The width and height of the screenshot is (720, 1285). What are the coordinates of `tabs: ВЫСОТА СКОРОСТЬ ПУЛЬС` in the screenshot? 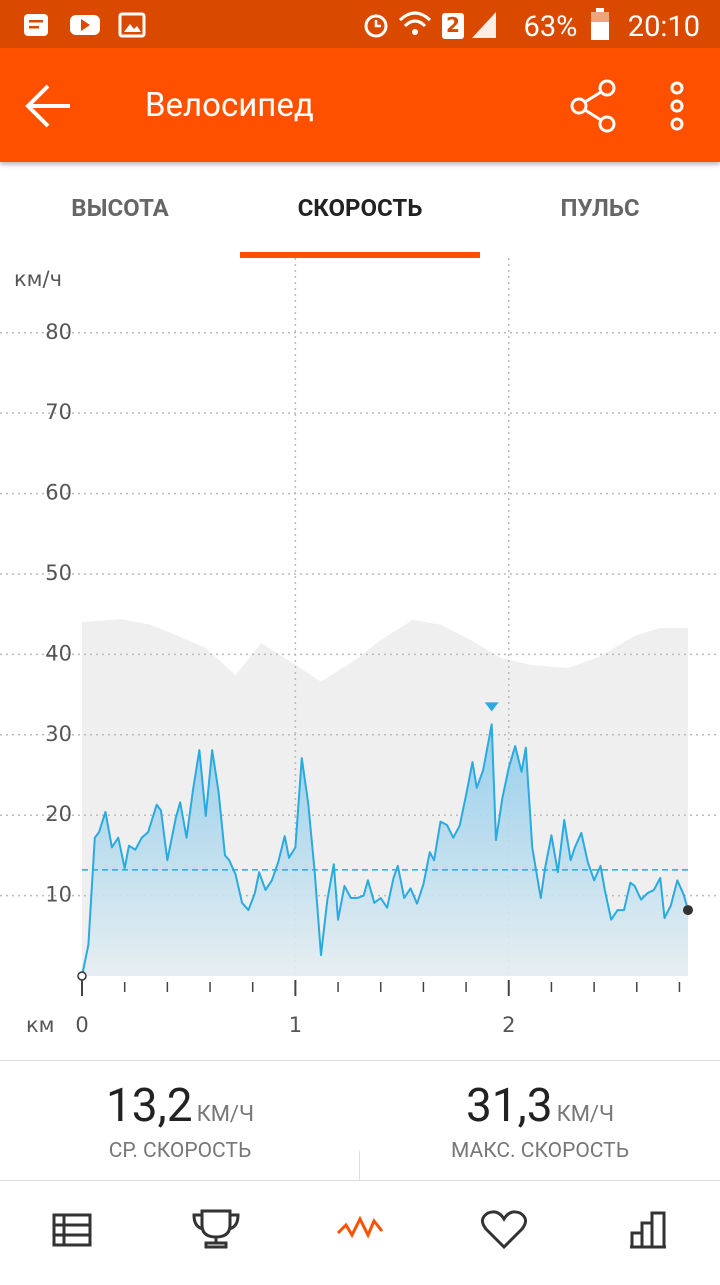 It's located at (360, 210).